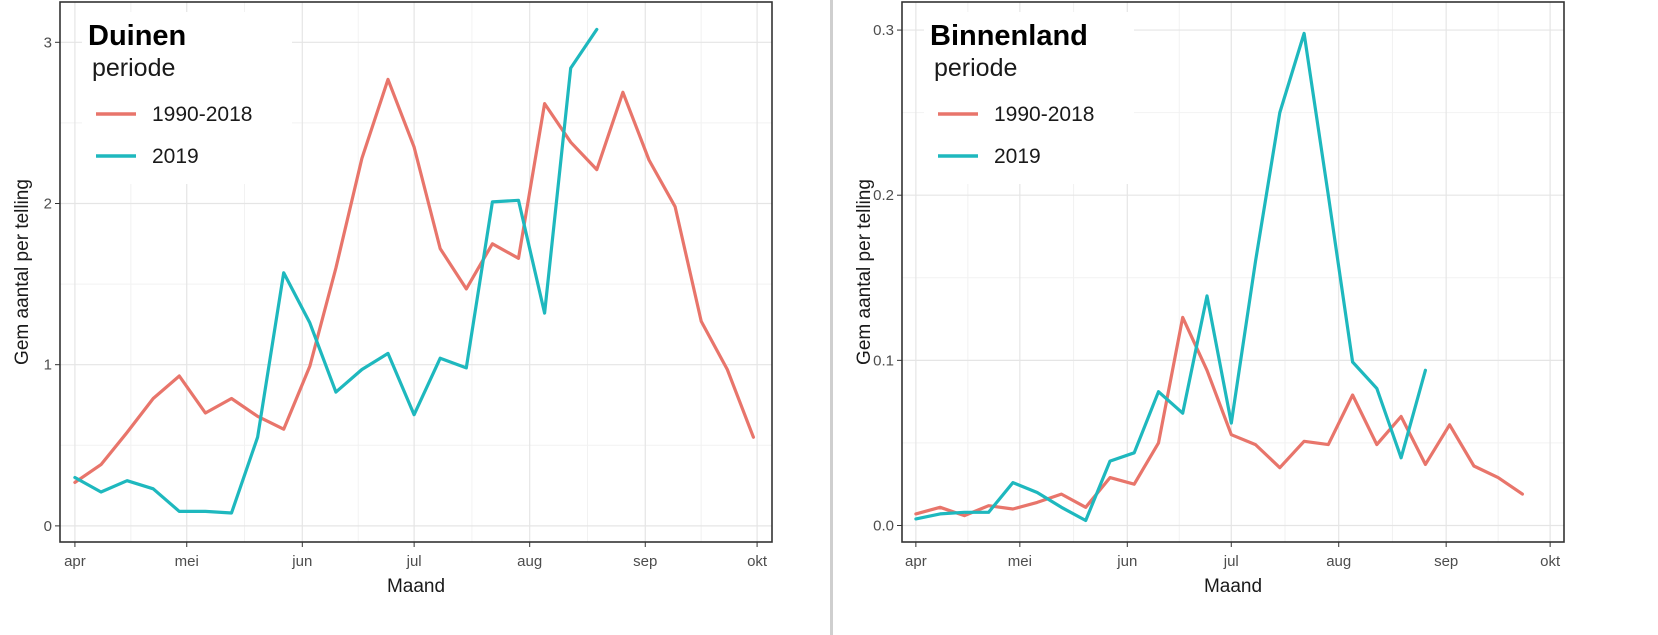 The width and height of the screenshot is (1658, 635). What do you see at coordinates (1009, 36) in the screenshot?
I see `panel-title: Binnenland` at bounding box center [1009, 36].